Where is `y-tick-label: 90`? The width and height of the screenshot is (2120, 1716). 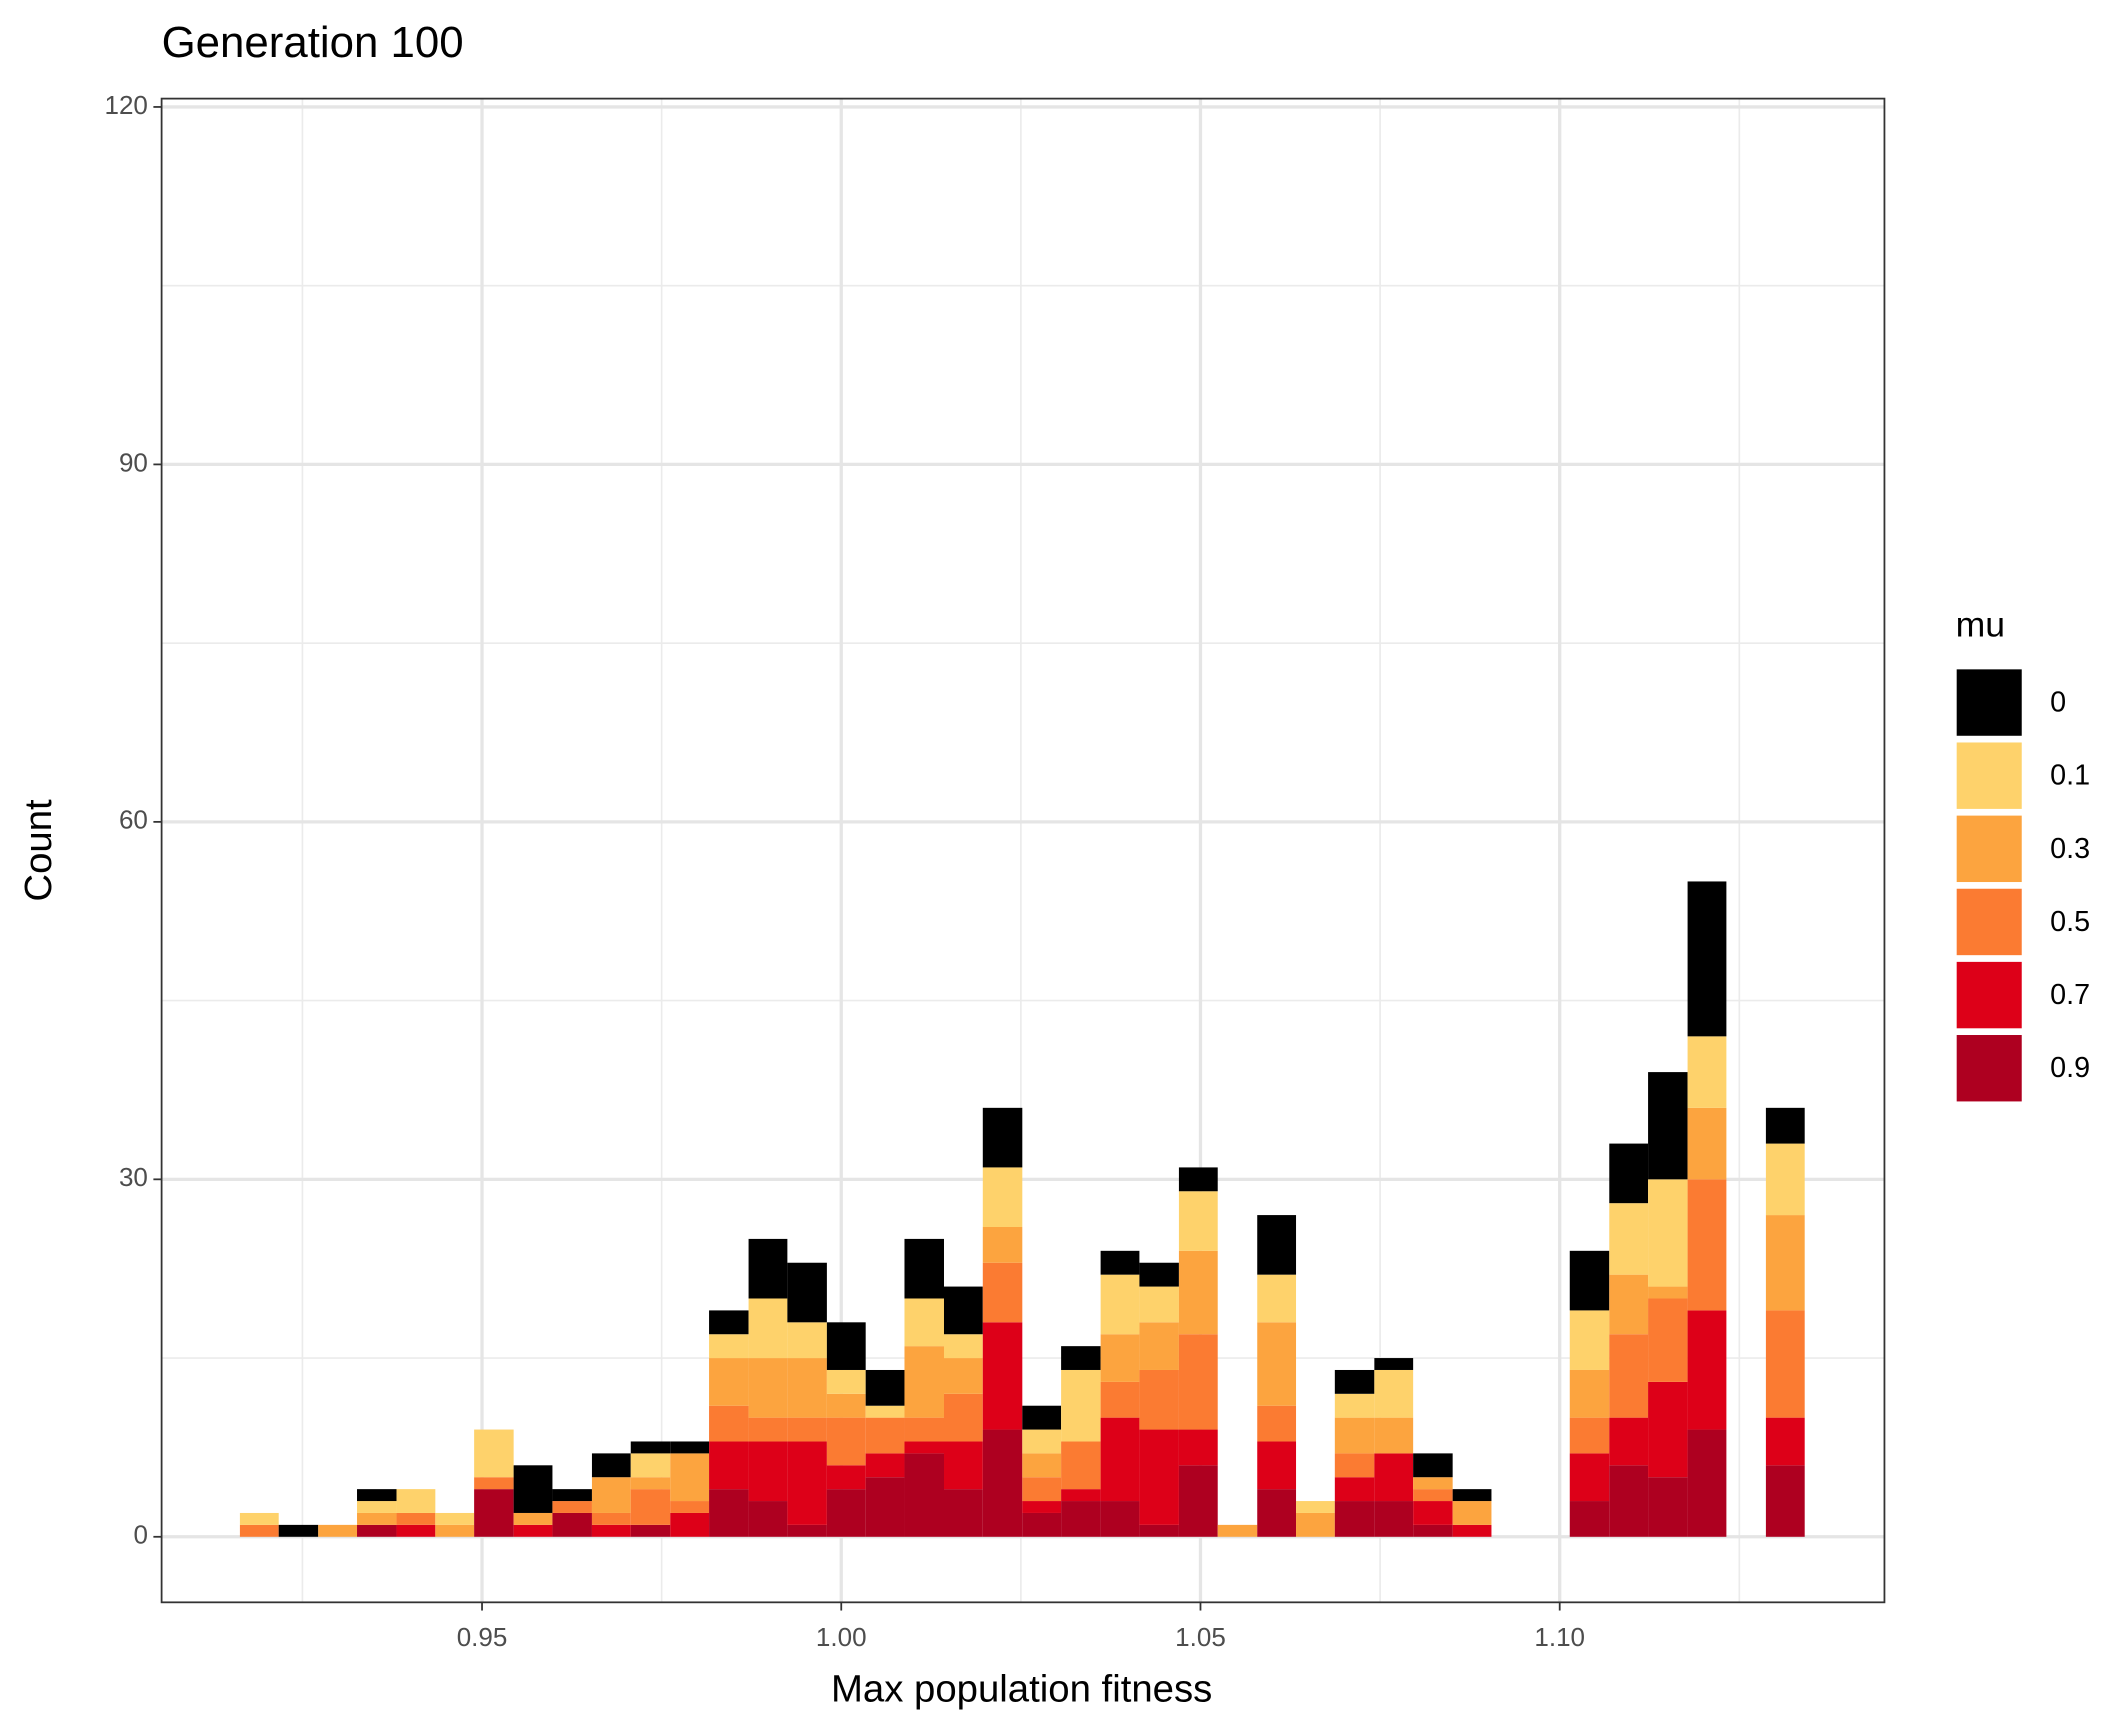 y-tick-label: 90 is located at coordinates (133, 462).